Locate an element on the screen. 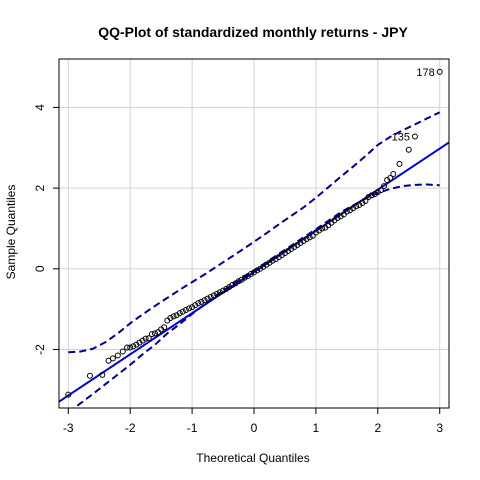 The width and height of the screenshot is (480, 480). y-tick-label: -2 is located at coordinates (40, 349).